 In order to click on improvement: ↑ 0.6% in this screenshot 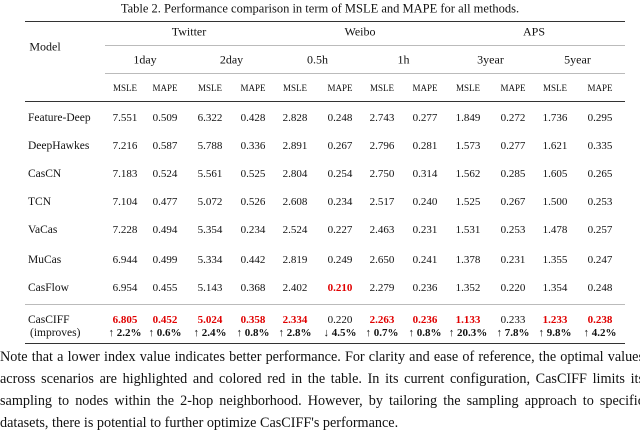, I will do `click(165, 333)`.